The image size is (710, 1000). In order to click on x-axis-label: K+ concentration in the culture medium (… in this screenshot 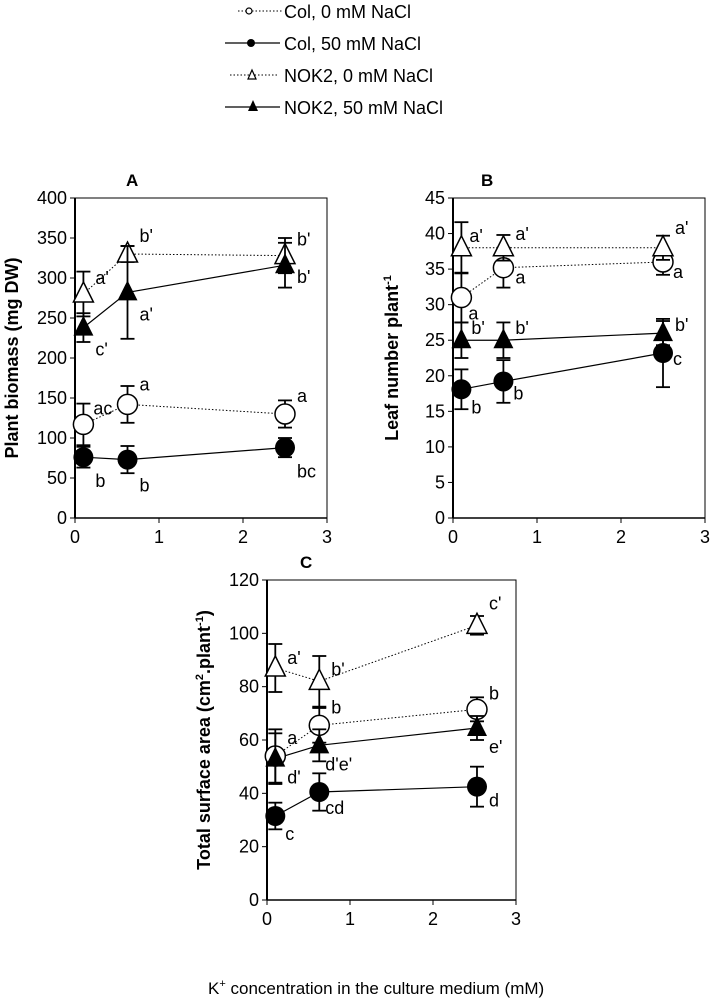, I will do `click(376, 988)`.